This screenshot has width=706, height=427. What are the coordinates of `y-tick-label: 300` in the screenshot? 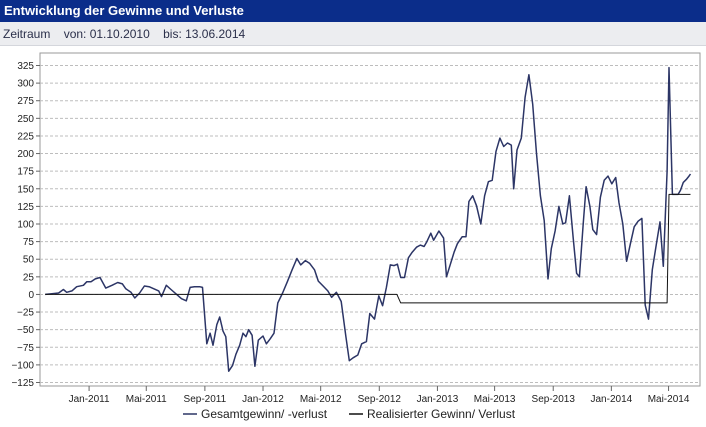 It's located at (25, 84).